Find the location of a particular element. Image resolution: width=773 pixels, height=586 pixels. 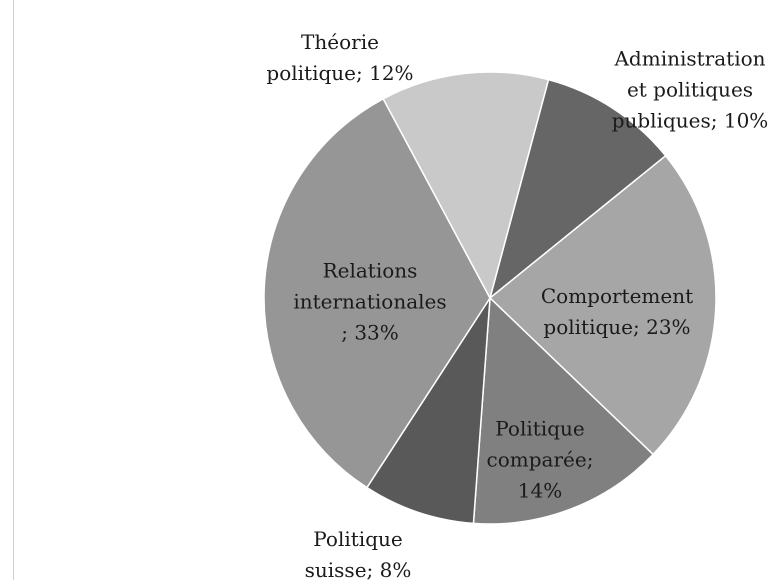

slice-label: Politique suisse; 8% is located at coordinates (358, 555).